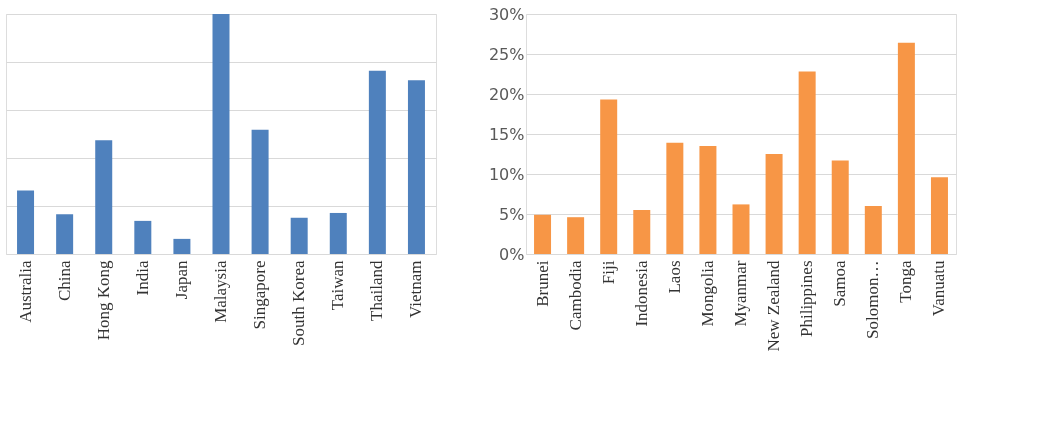  What do you see at coordinates (939, 288) in the screenshot?
I see `x-tick-label: Vanuatu` at bounding box center [939, 288].